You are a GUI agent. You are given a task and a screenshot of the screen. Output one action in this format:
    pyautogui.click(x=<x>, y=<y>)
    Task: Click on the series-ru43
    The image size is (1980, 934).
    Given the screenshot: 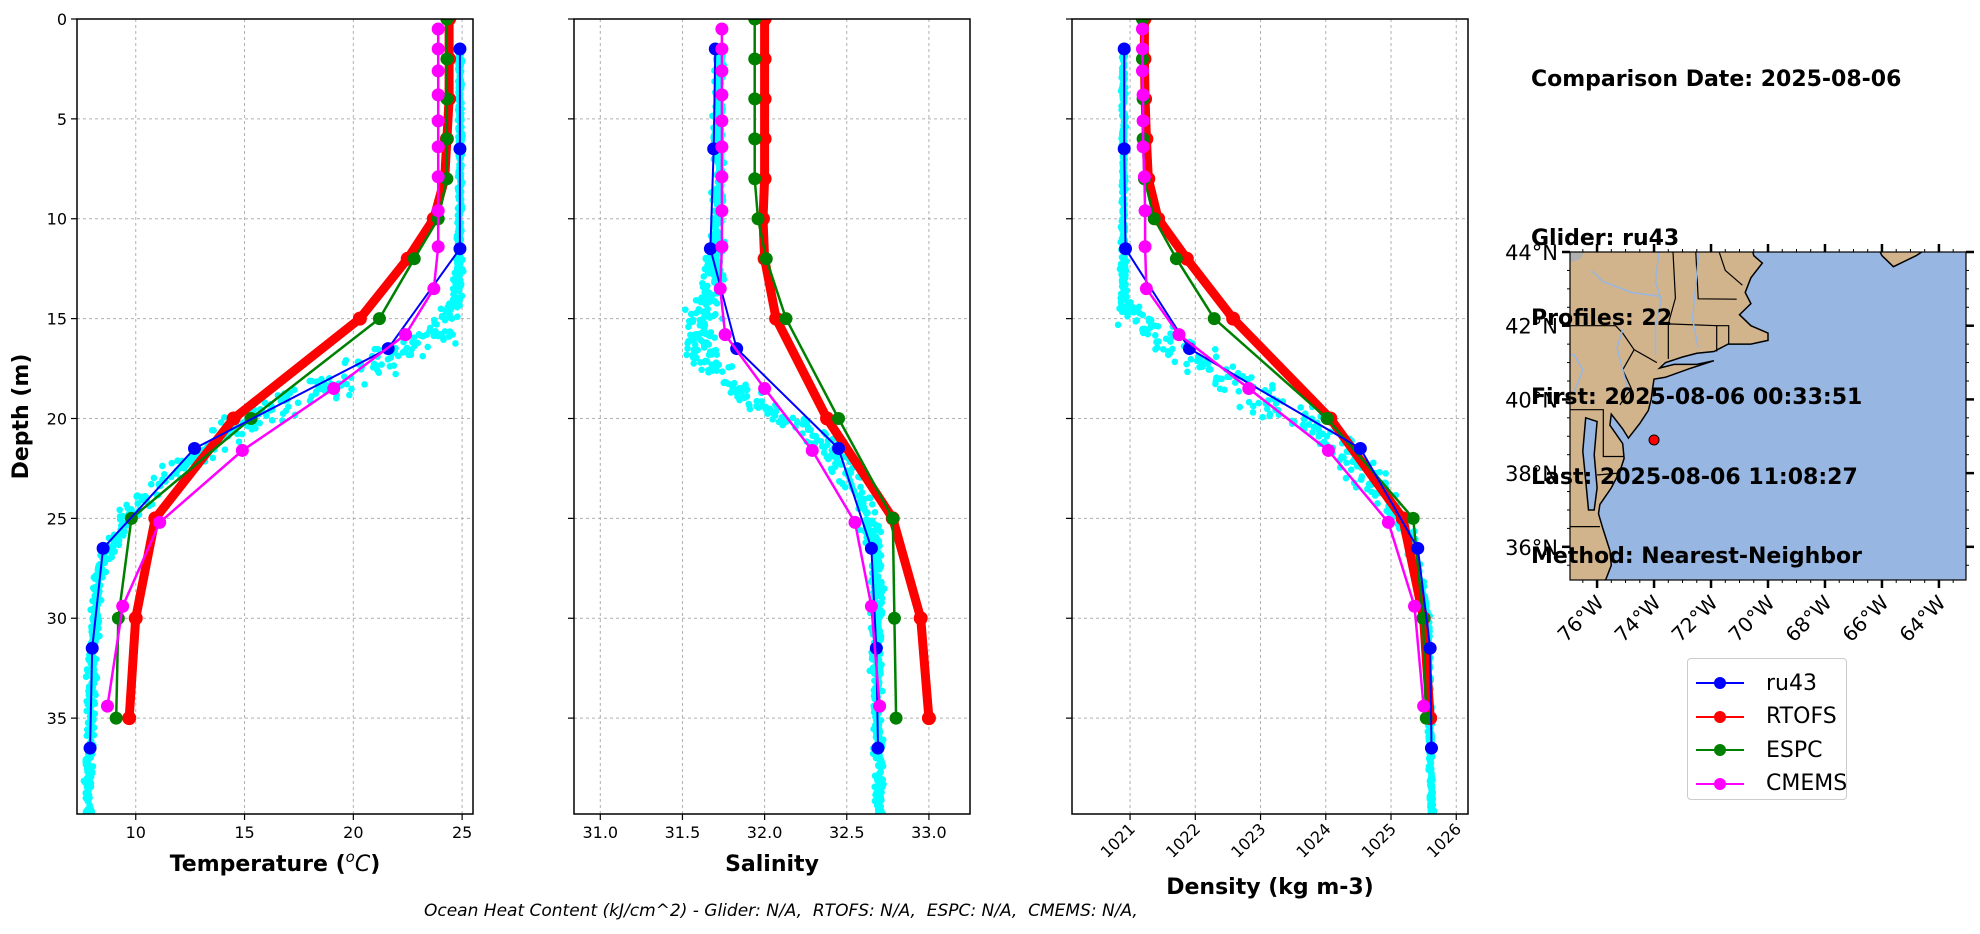 What is the action you would take?
    pyautogui.click(x=275, y=398)
    